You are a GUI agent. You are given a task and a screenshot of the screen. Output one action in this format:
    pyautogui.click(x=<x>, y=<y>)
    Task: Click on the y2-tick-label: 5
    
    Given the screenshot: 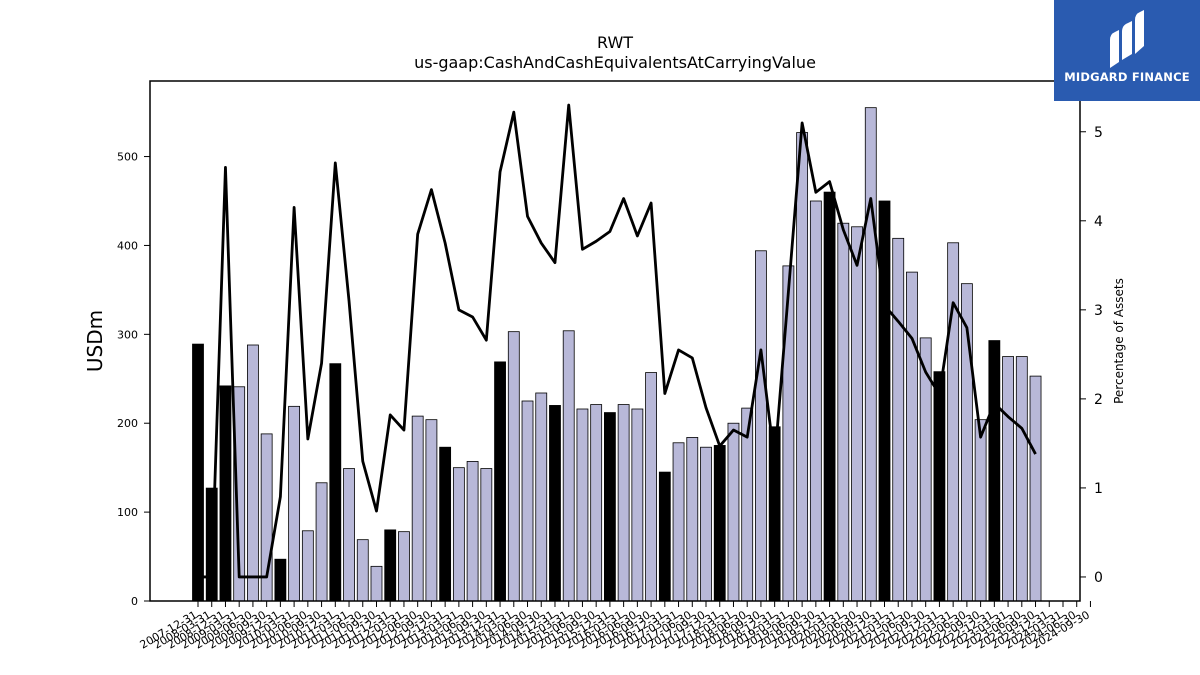 What is the action you would take?
    pyautogui.click(x=1098, y=133)
    